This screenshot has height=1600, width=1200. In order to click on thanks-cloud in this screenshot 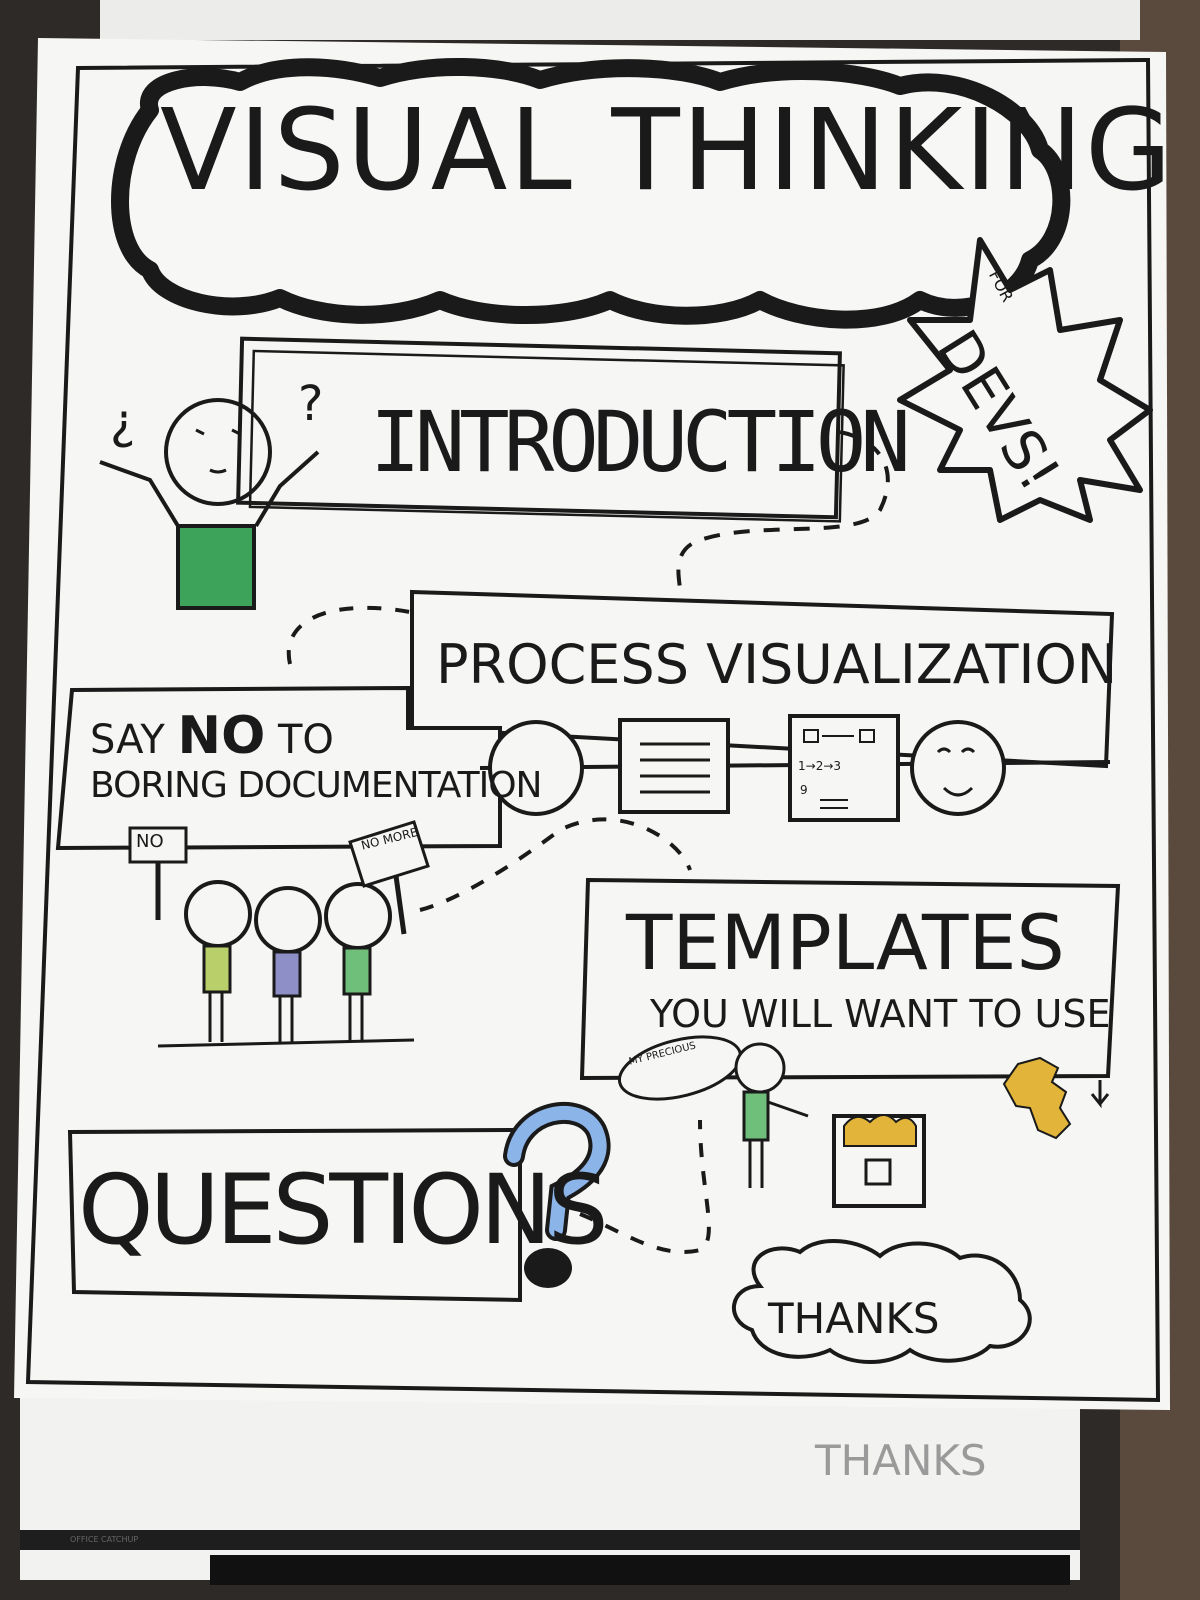, I will do `click(882, 1301)`.